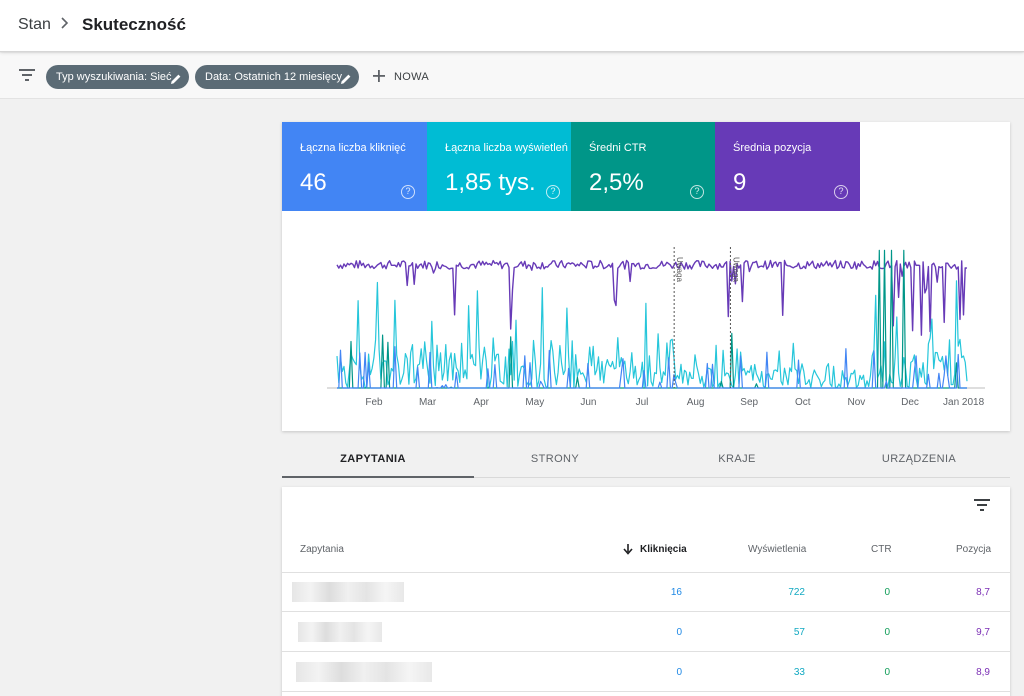 The image size is (1024, 696). I want to click on dimension-tabs: ZAPYTANIA STRONY KRAJE URZĄDZENIA, so click(646, 459).